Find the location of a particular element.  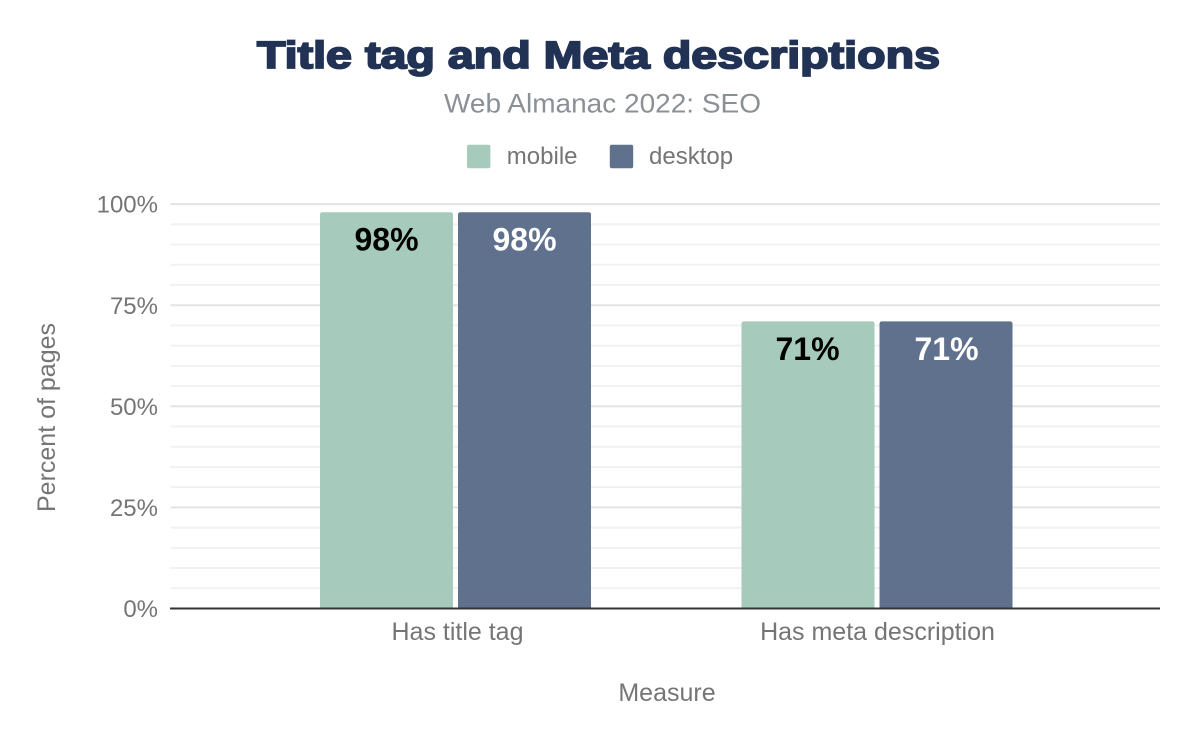

svg-text: Web Almanac 2022: SEO is located at coordinates (602, 104).